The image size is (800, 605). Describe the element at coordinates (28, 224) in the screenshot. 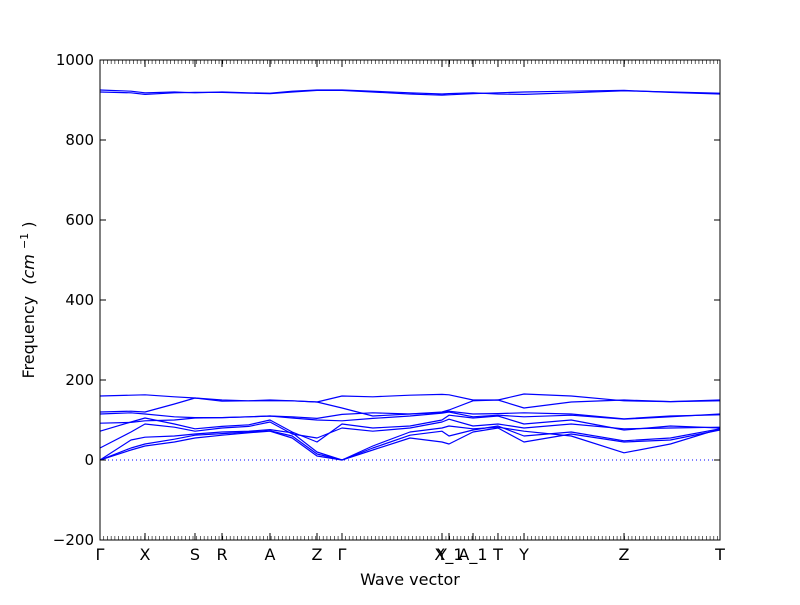

I see `y-axis-label-close: )` at that location.